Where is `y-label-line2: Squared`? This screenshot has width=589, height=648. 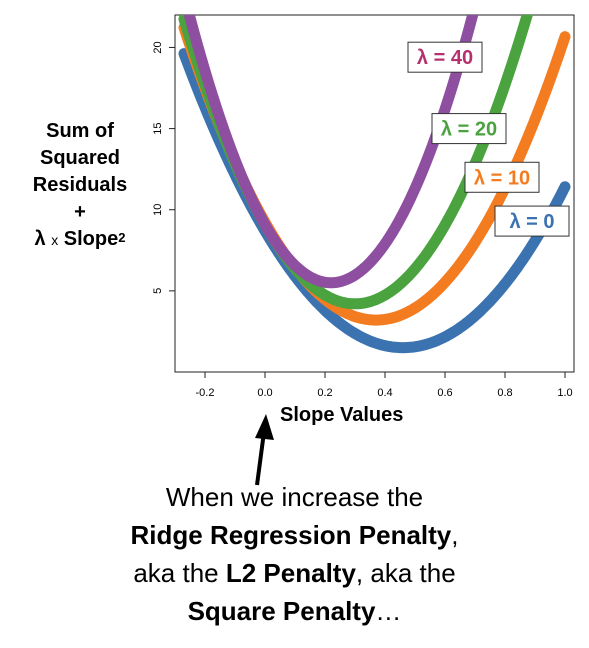 y-label-line2: Squared is located at coordinates (80, 158).